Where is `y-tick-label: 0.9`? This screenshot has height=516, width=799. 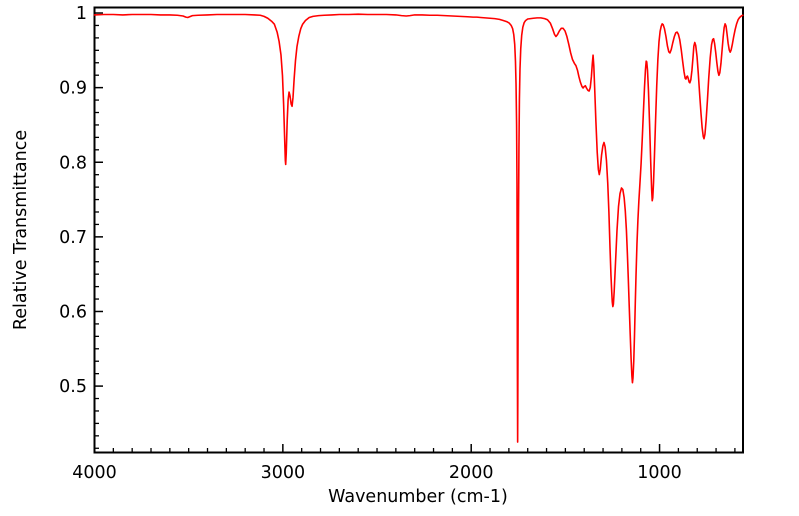 y-tick-label: 0.9 is located at coordinates (73, 89).